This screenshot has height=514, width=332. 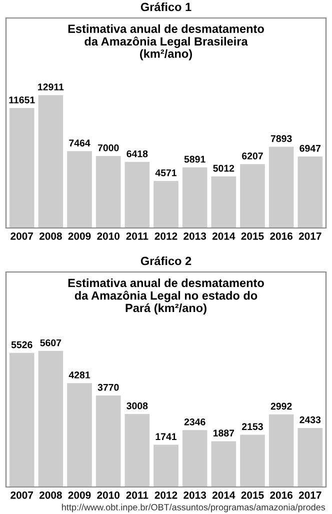 I want to click on data-label: 4571, so click(x=166, y=172).